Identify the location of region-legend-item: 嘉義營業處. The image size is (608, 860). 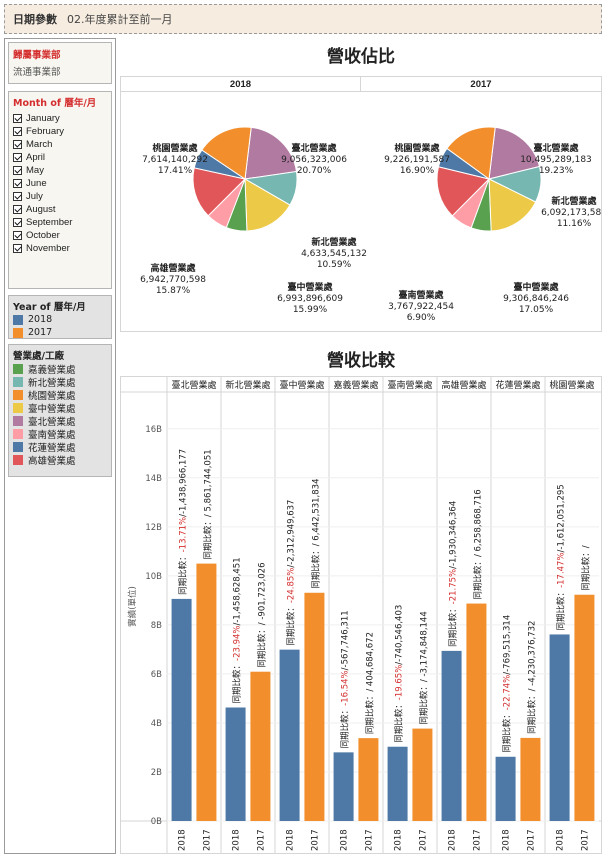
(60, 369).